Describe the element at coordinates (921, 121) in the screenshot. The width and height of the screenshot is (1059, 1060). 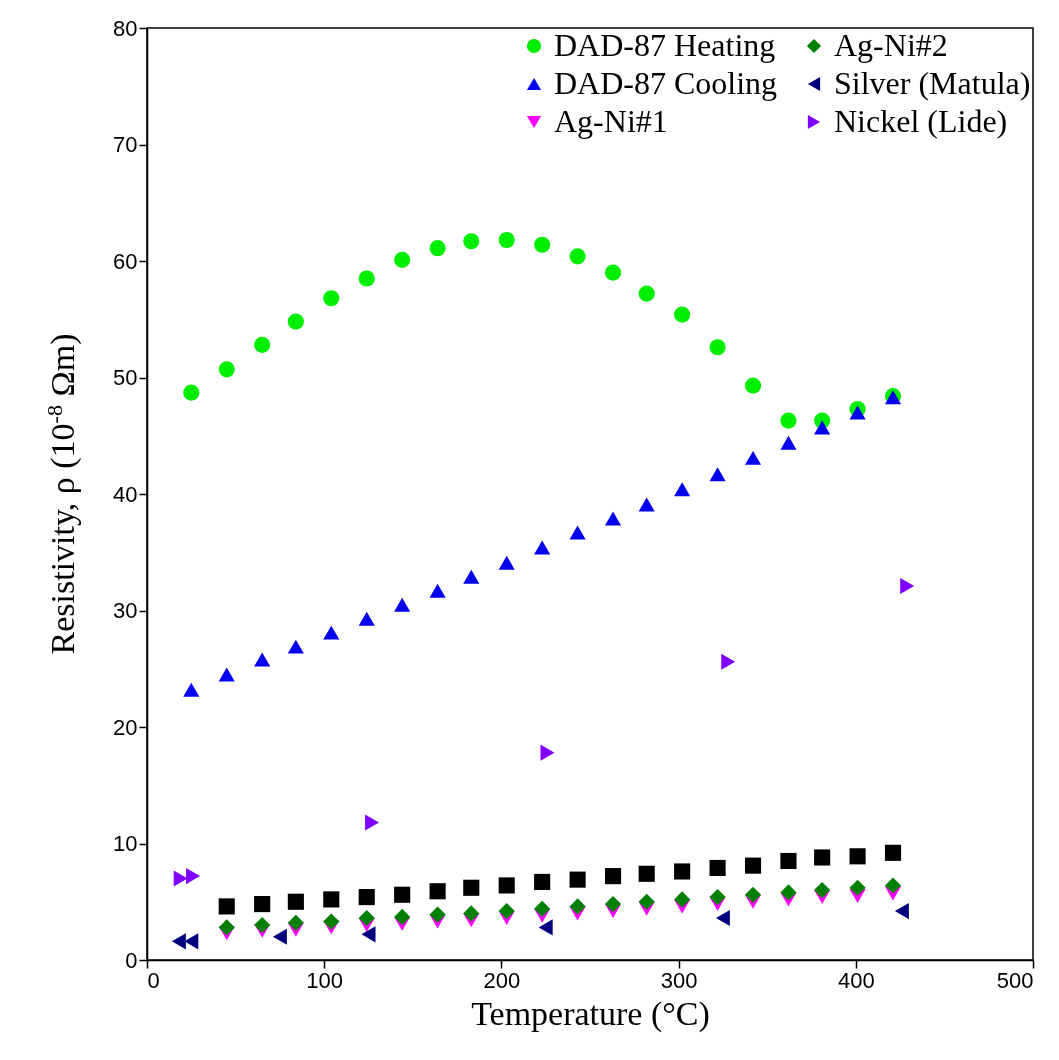
I see `legend-label: Nickel (Lide)` at that location.